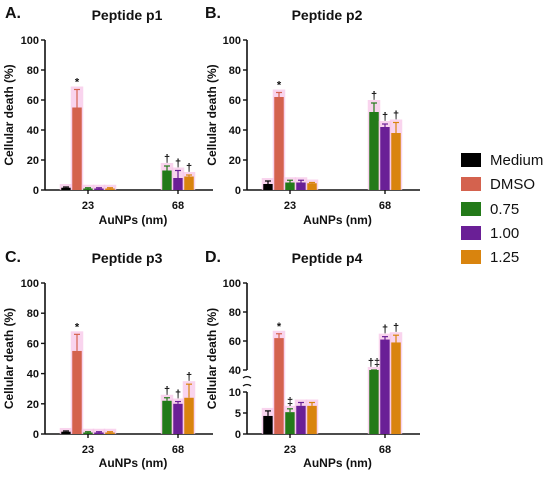 Image resolution: width=550 pixels, height=478 pixels. What do you see at coordinates (127, 258) in the screenshot?
I see `panel-title: Peptide p3` at bounding box center [127, 258].